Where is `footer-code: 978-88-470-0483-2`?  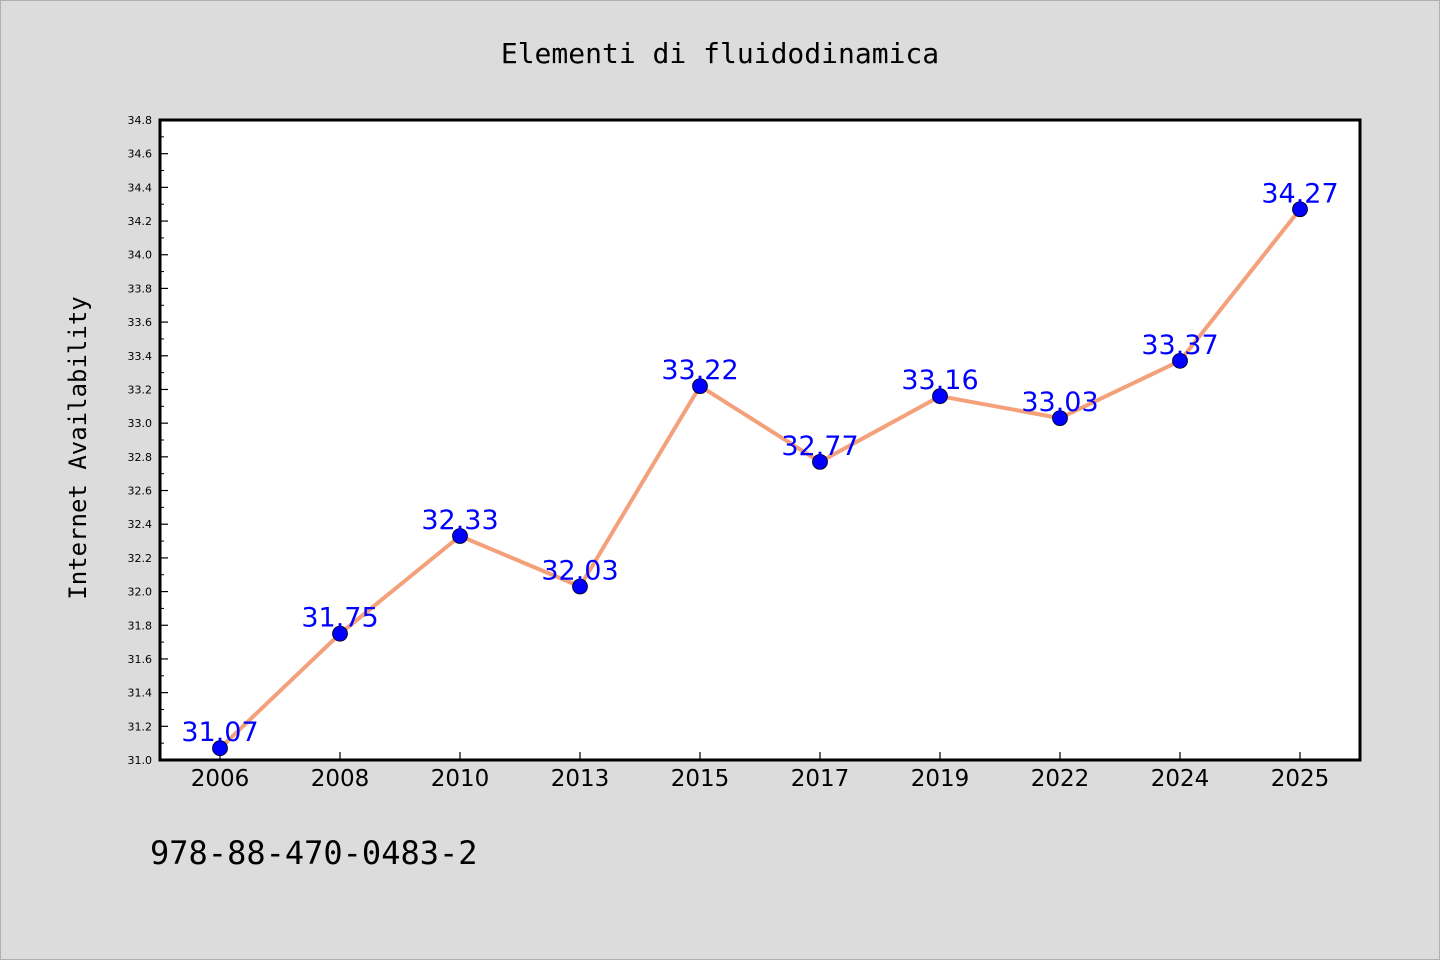 footer-code: 978-88-470-0483-2 is located at coordinates (314, 853).